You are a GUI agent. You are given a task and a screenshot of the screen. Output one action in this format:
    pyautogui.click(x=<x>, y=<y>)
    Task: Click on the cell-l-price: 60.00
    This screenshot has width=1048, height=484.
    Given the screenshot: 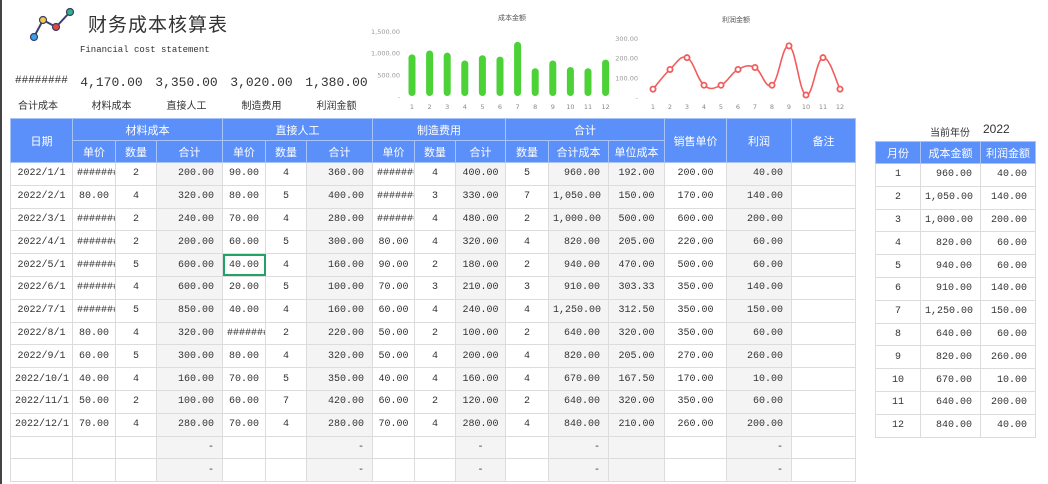 What is the action you would take?
    pyautogui.click(x=244, y=401)
    